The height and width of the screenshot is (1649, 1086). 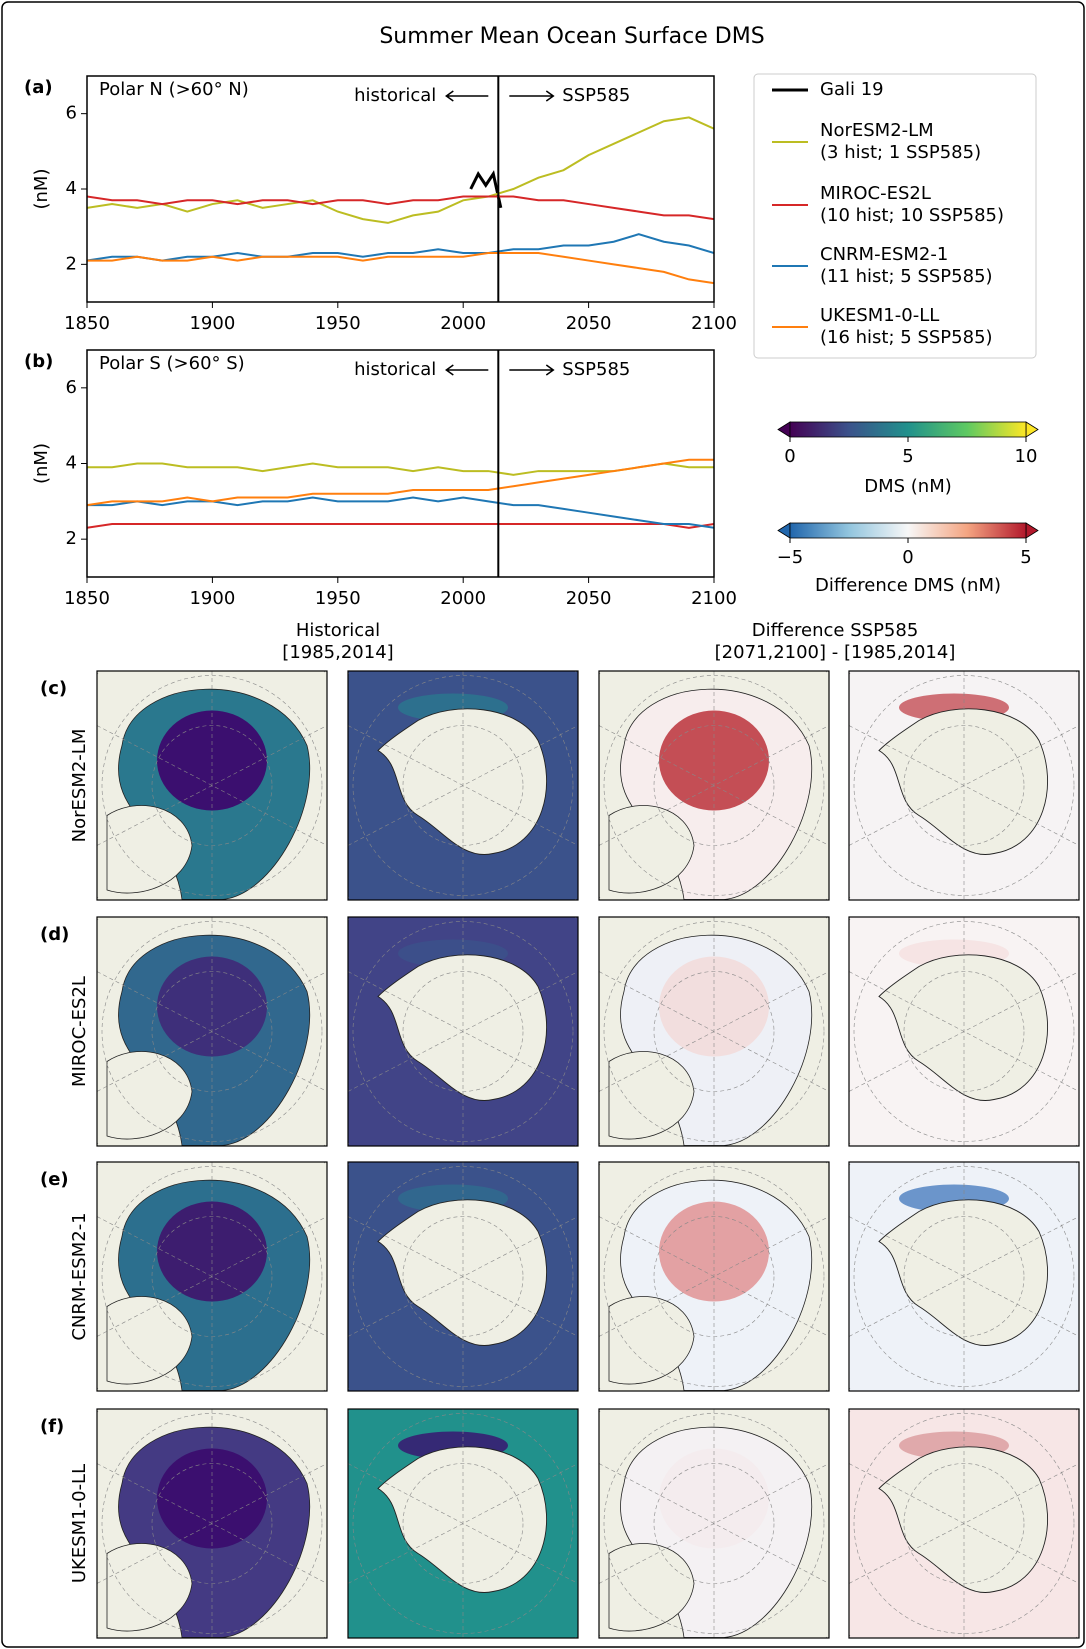 What do you see at coordinates (571, 36) in the screenshot?
I see `figure-title: Summer Mean Ocean Surface DMS` at bounding box center [571, 36].